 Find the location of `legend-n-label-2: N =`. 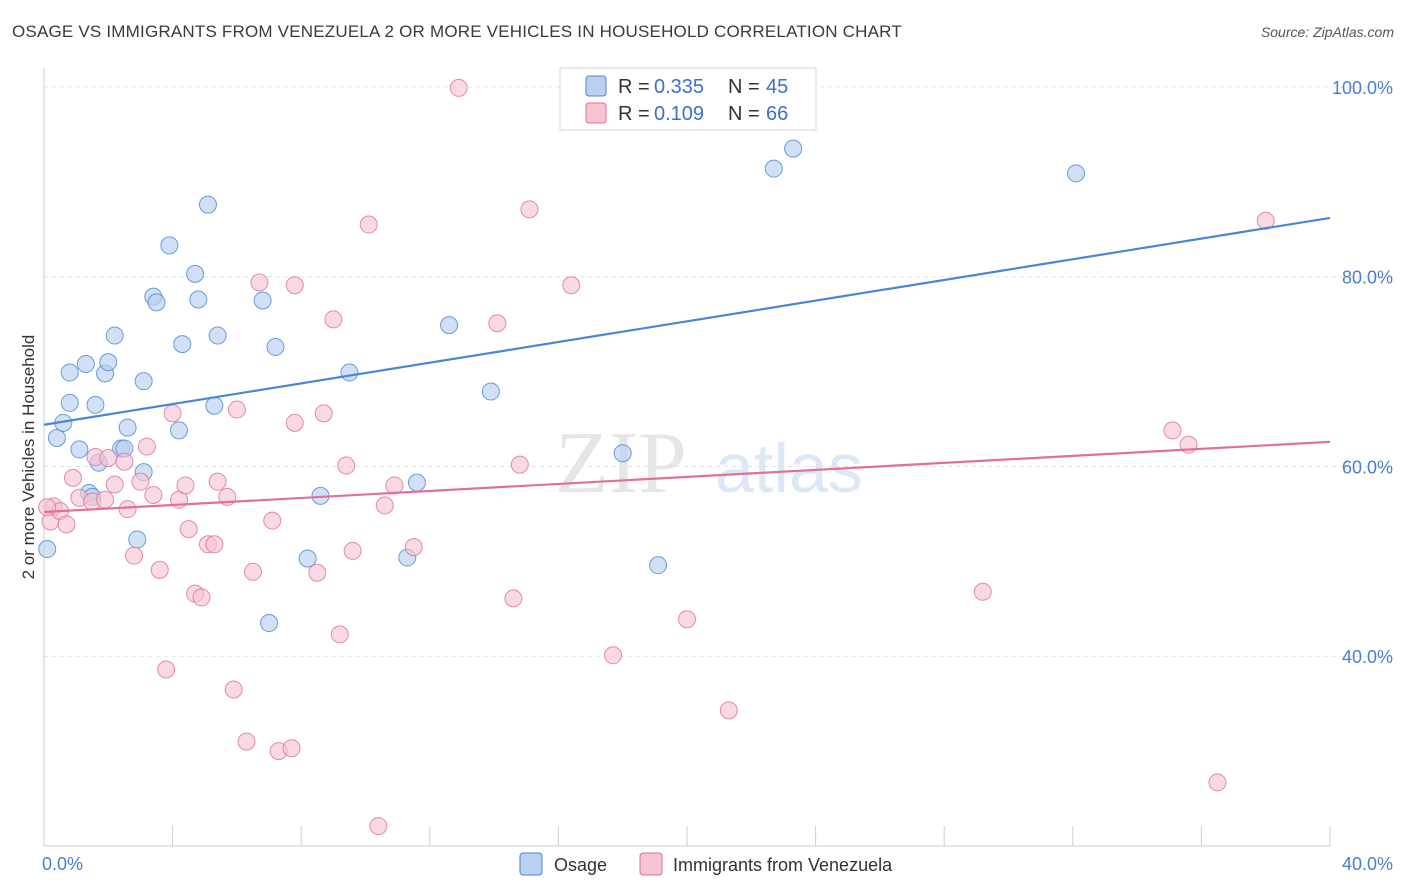

legend-n-label-2: N = is located at coordinates (744, 114).